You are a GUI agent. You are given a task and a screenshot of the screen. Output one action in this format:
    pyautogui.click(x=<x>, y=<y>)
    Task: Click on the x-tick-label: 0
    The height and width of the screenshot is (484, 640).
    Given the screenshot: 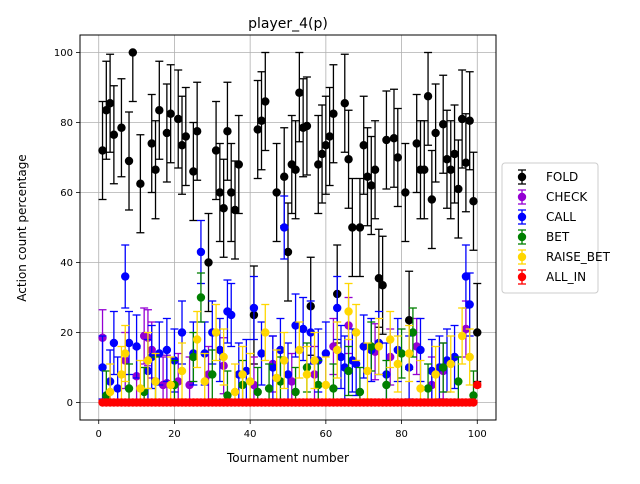 What is the action you would take?
    pyautogui.click(x=99, y=434)
    